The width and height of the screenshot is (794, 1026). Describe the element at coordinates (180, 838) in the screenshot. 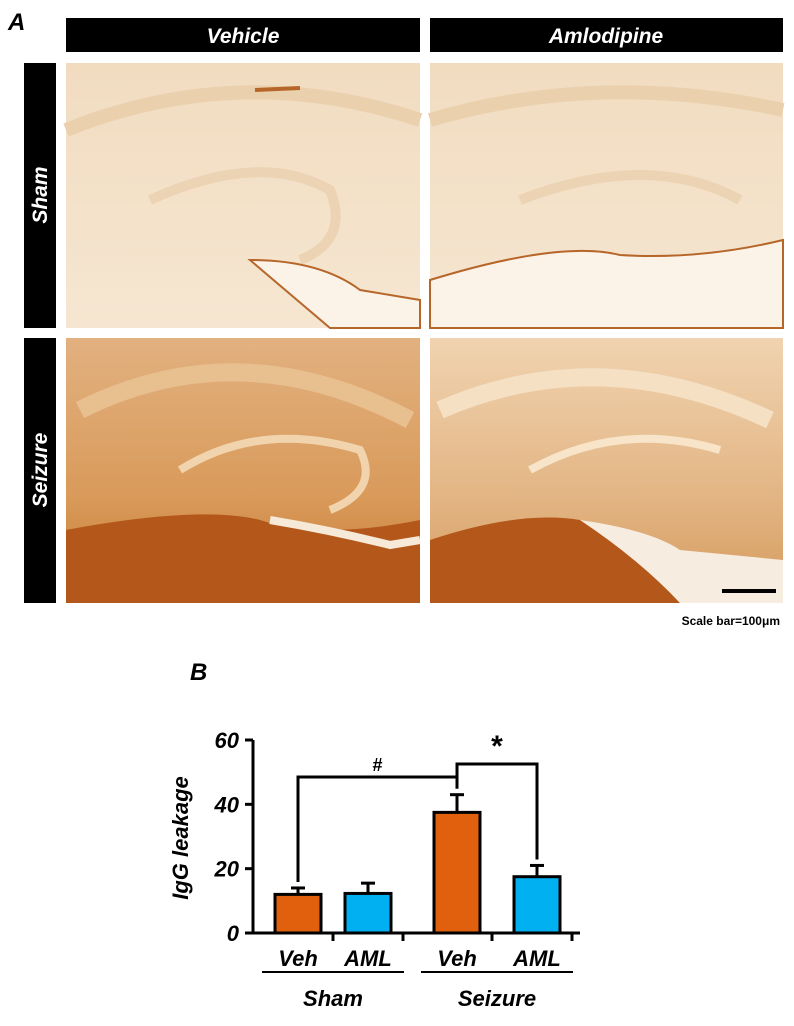

I see `y-axis-label: IgG leakage` at that location.